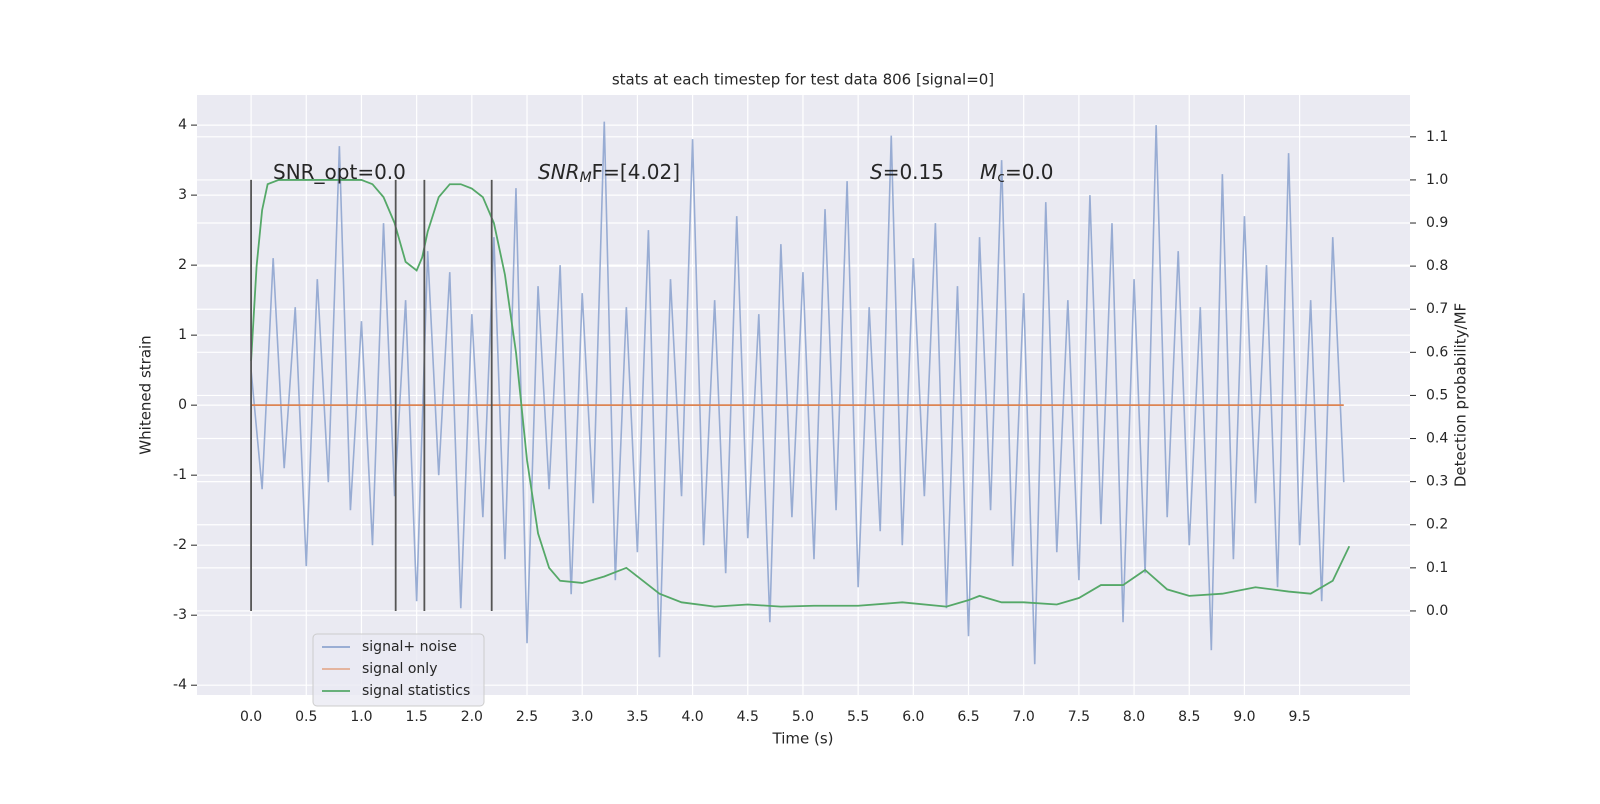 This screenshot has height=804, width=1600. I want to click on annotation-part: =0.15, so click(913, 172).